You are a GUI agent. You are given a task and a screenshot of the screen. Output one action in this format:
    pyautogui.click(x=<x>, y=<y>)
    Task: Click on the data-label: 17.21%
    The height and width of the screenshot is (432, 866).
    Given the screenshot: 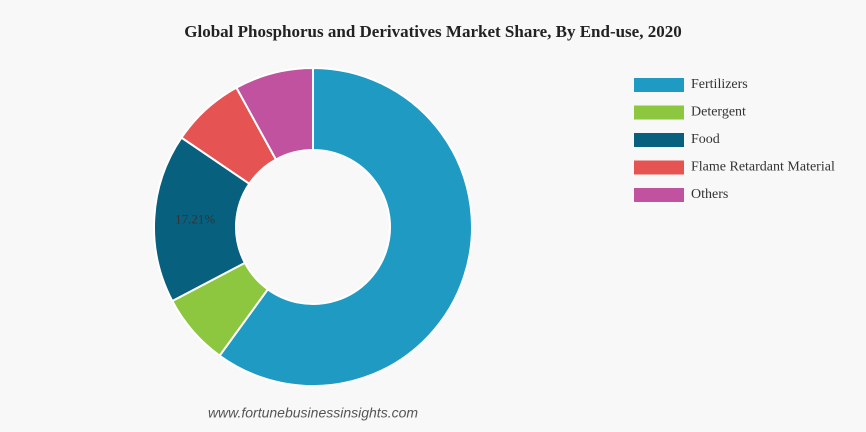 What is the action you would take?
    pyautogui.click(x=195, y=218)
    